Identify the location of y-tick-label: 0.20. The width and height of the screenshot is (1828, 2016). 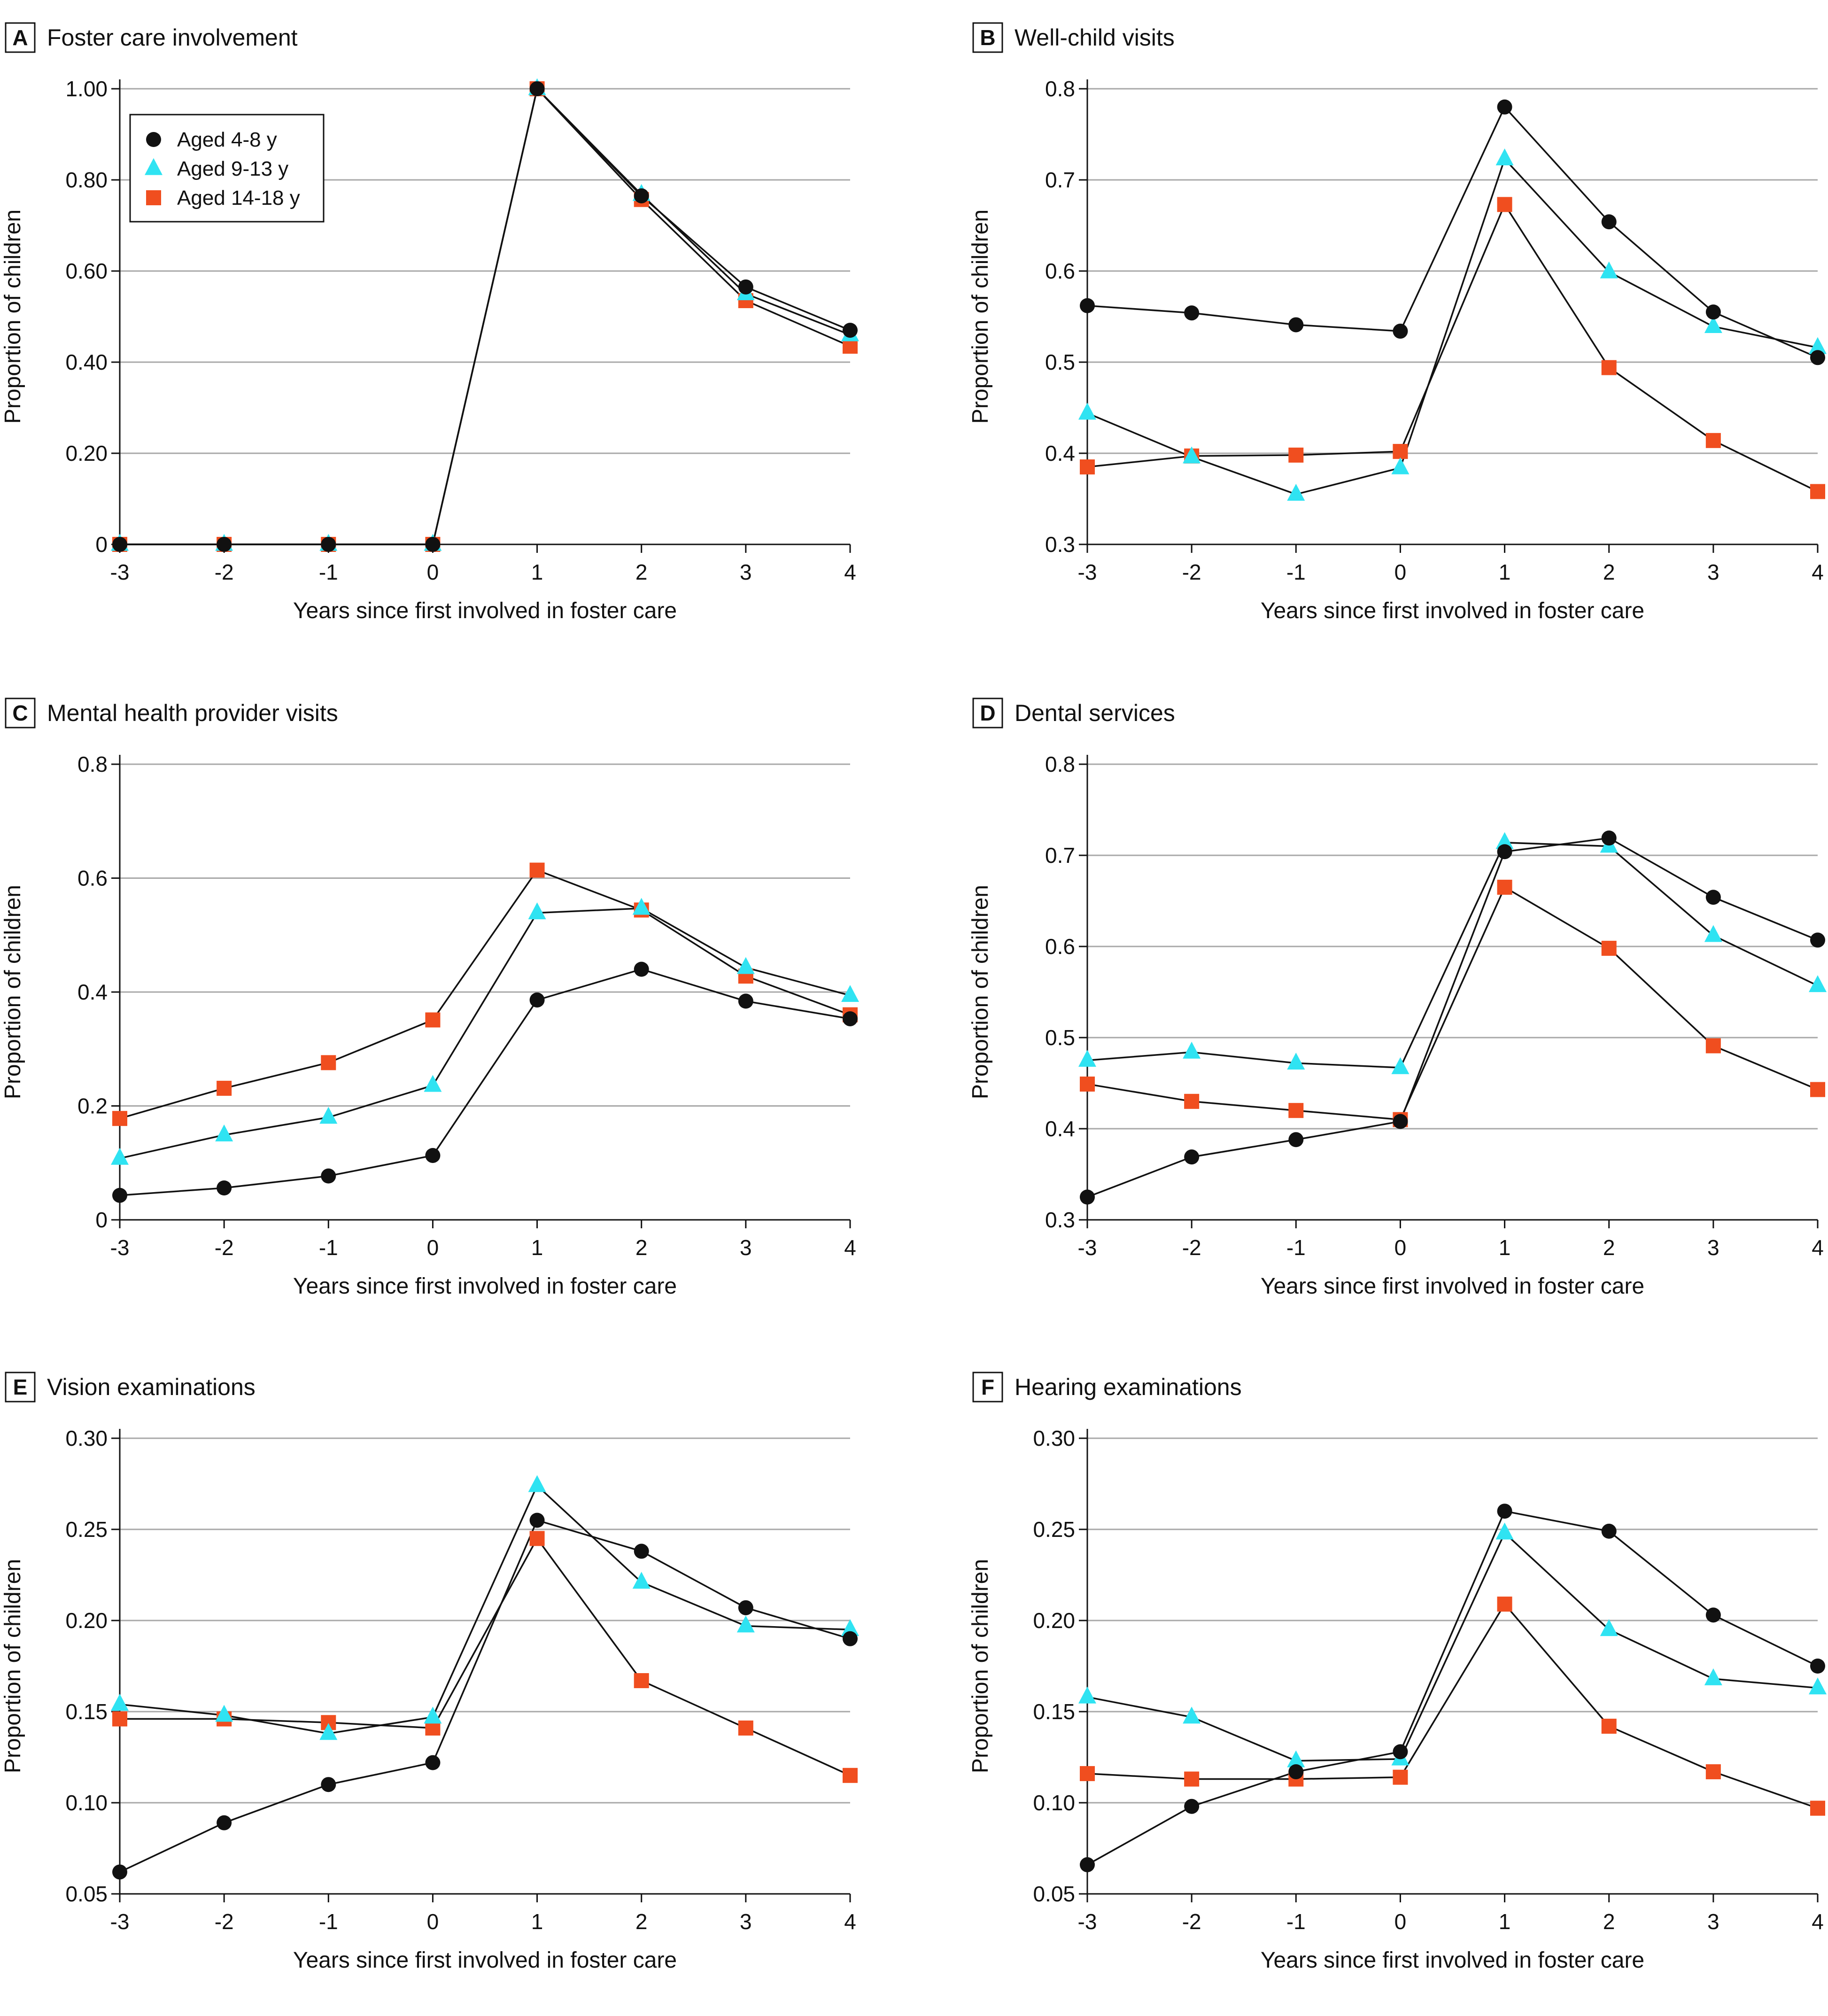
(86, 453).